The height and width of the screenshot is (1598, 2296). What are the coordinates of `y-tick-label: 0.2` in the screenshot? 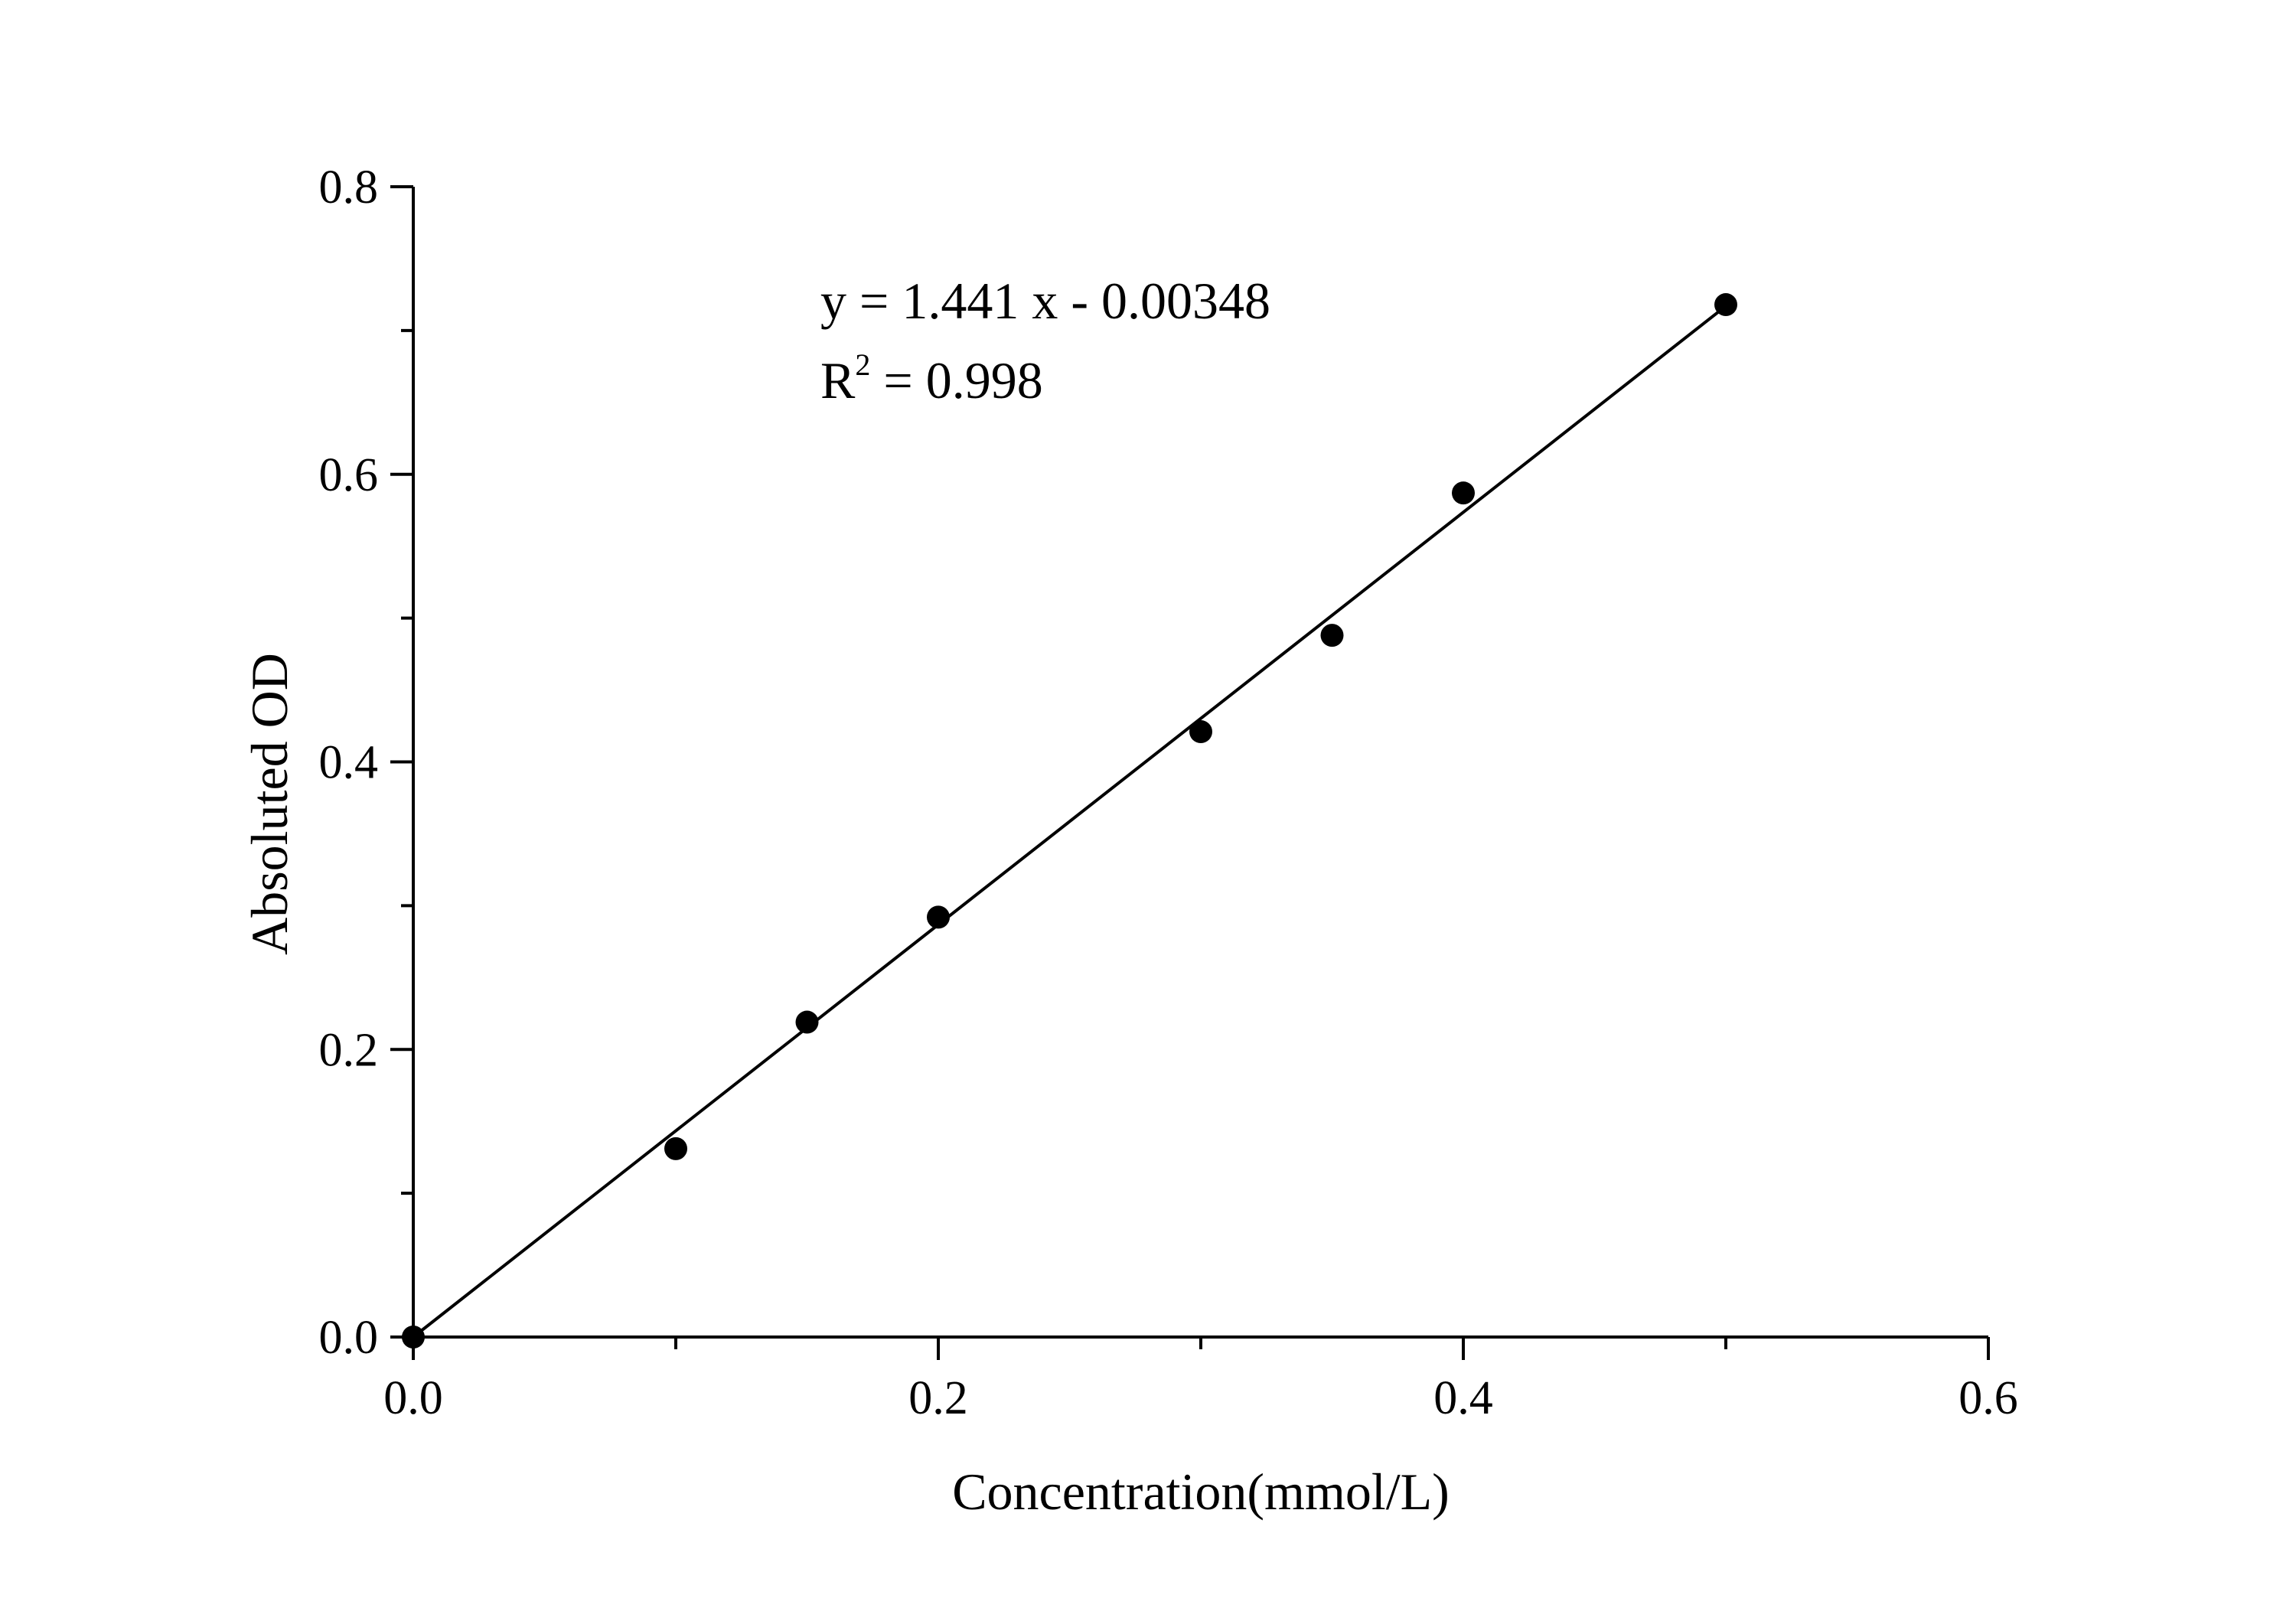 It's located at (349, 1050).